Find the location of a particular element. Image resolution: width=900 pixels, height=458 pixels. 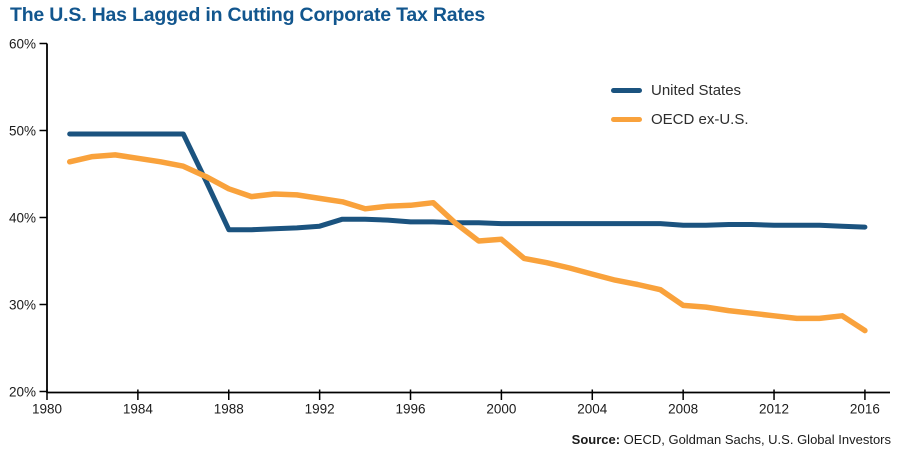

legend-label-united-states: United States is located at coordinates (696, 90).